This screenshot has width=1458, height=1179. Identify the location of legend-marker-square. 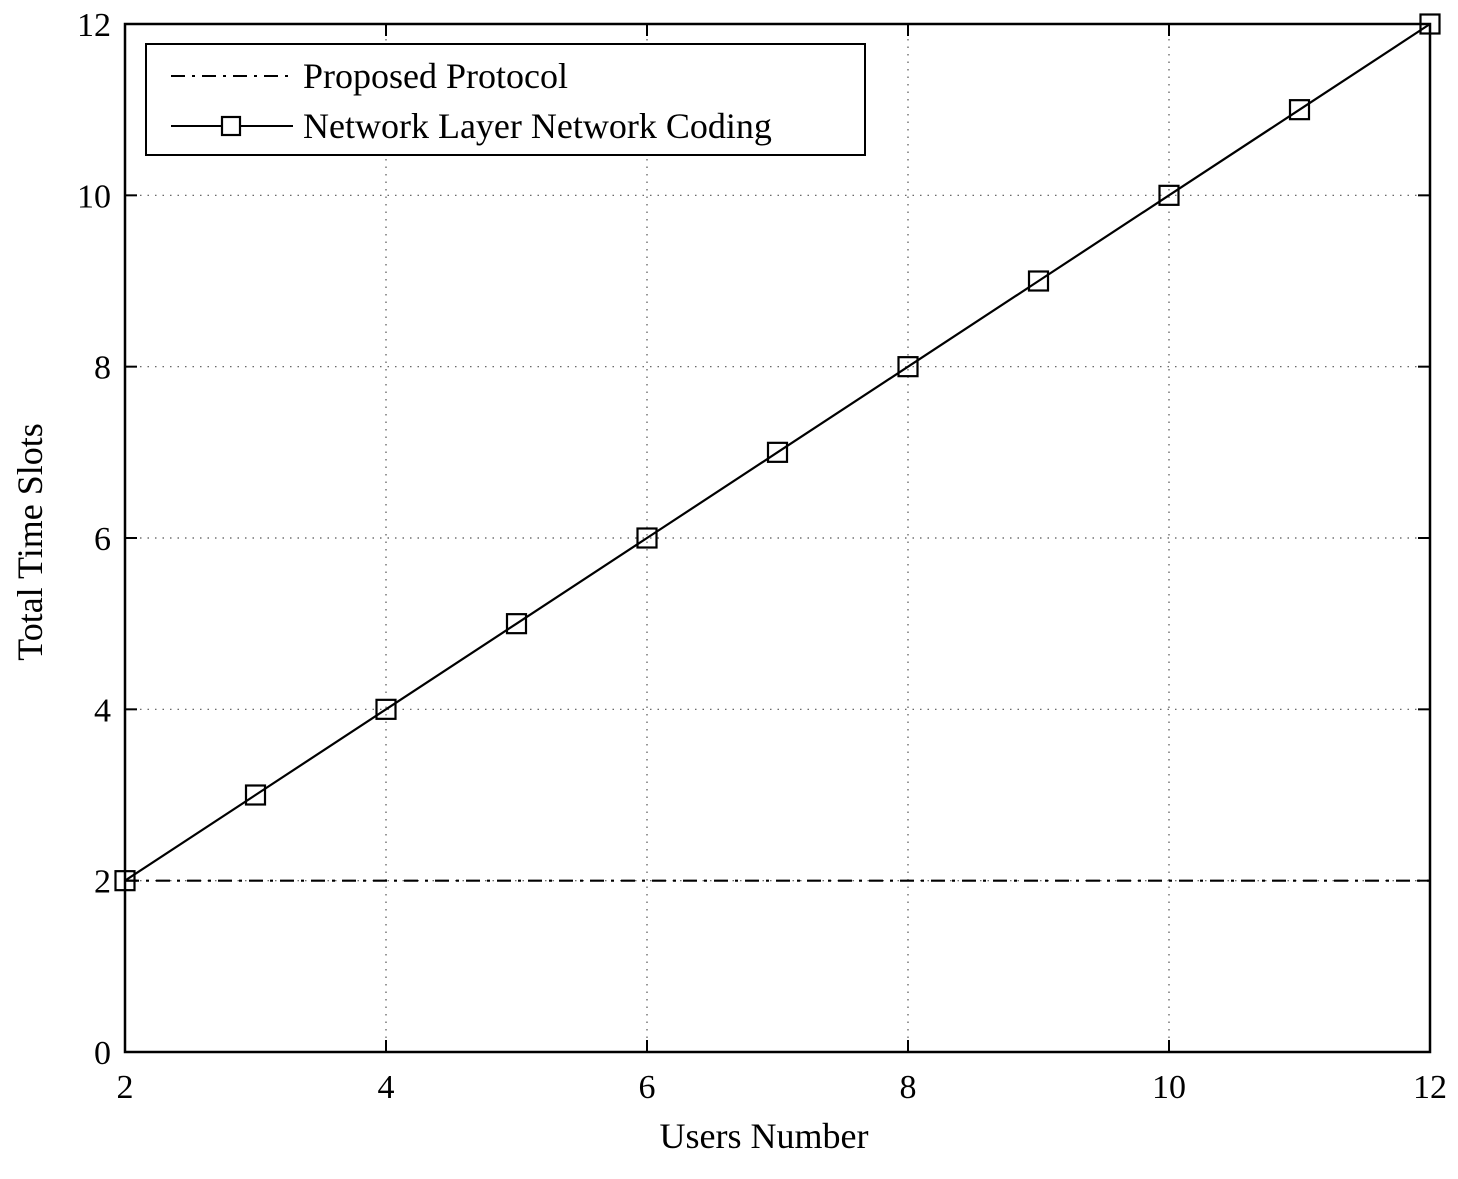
(231, 126).